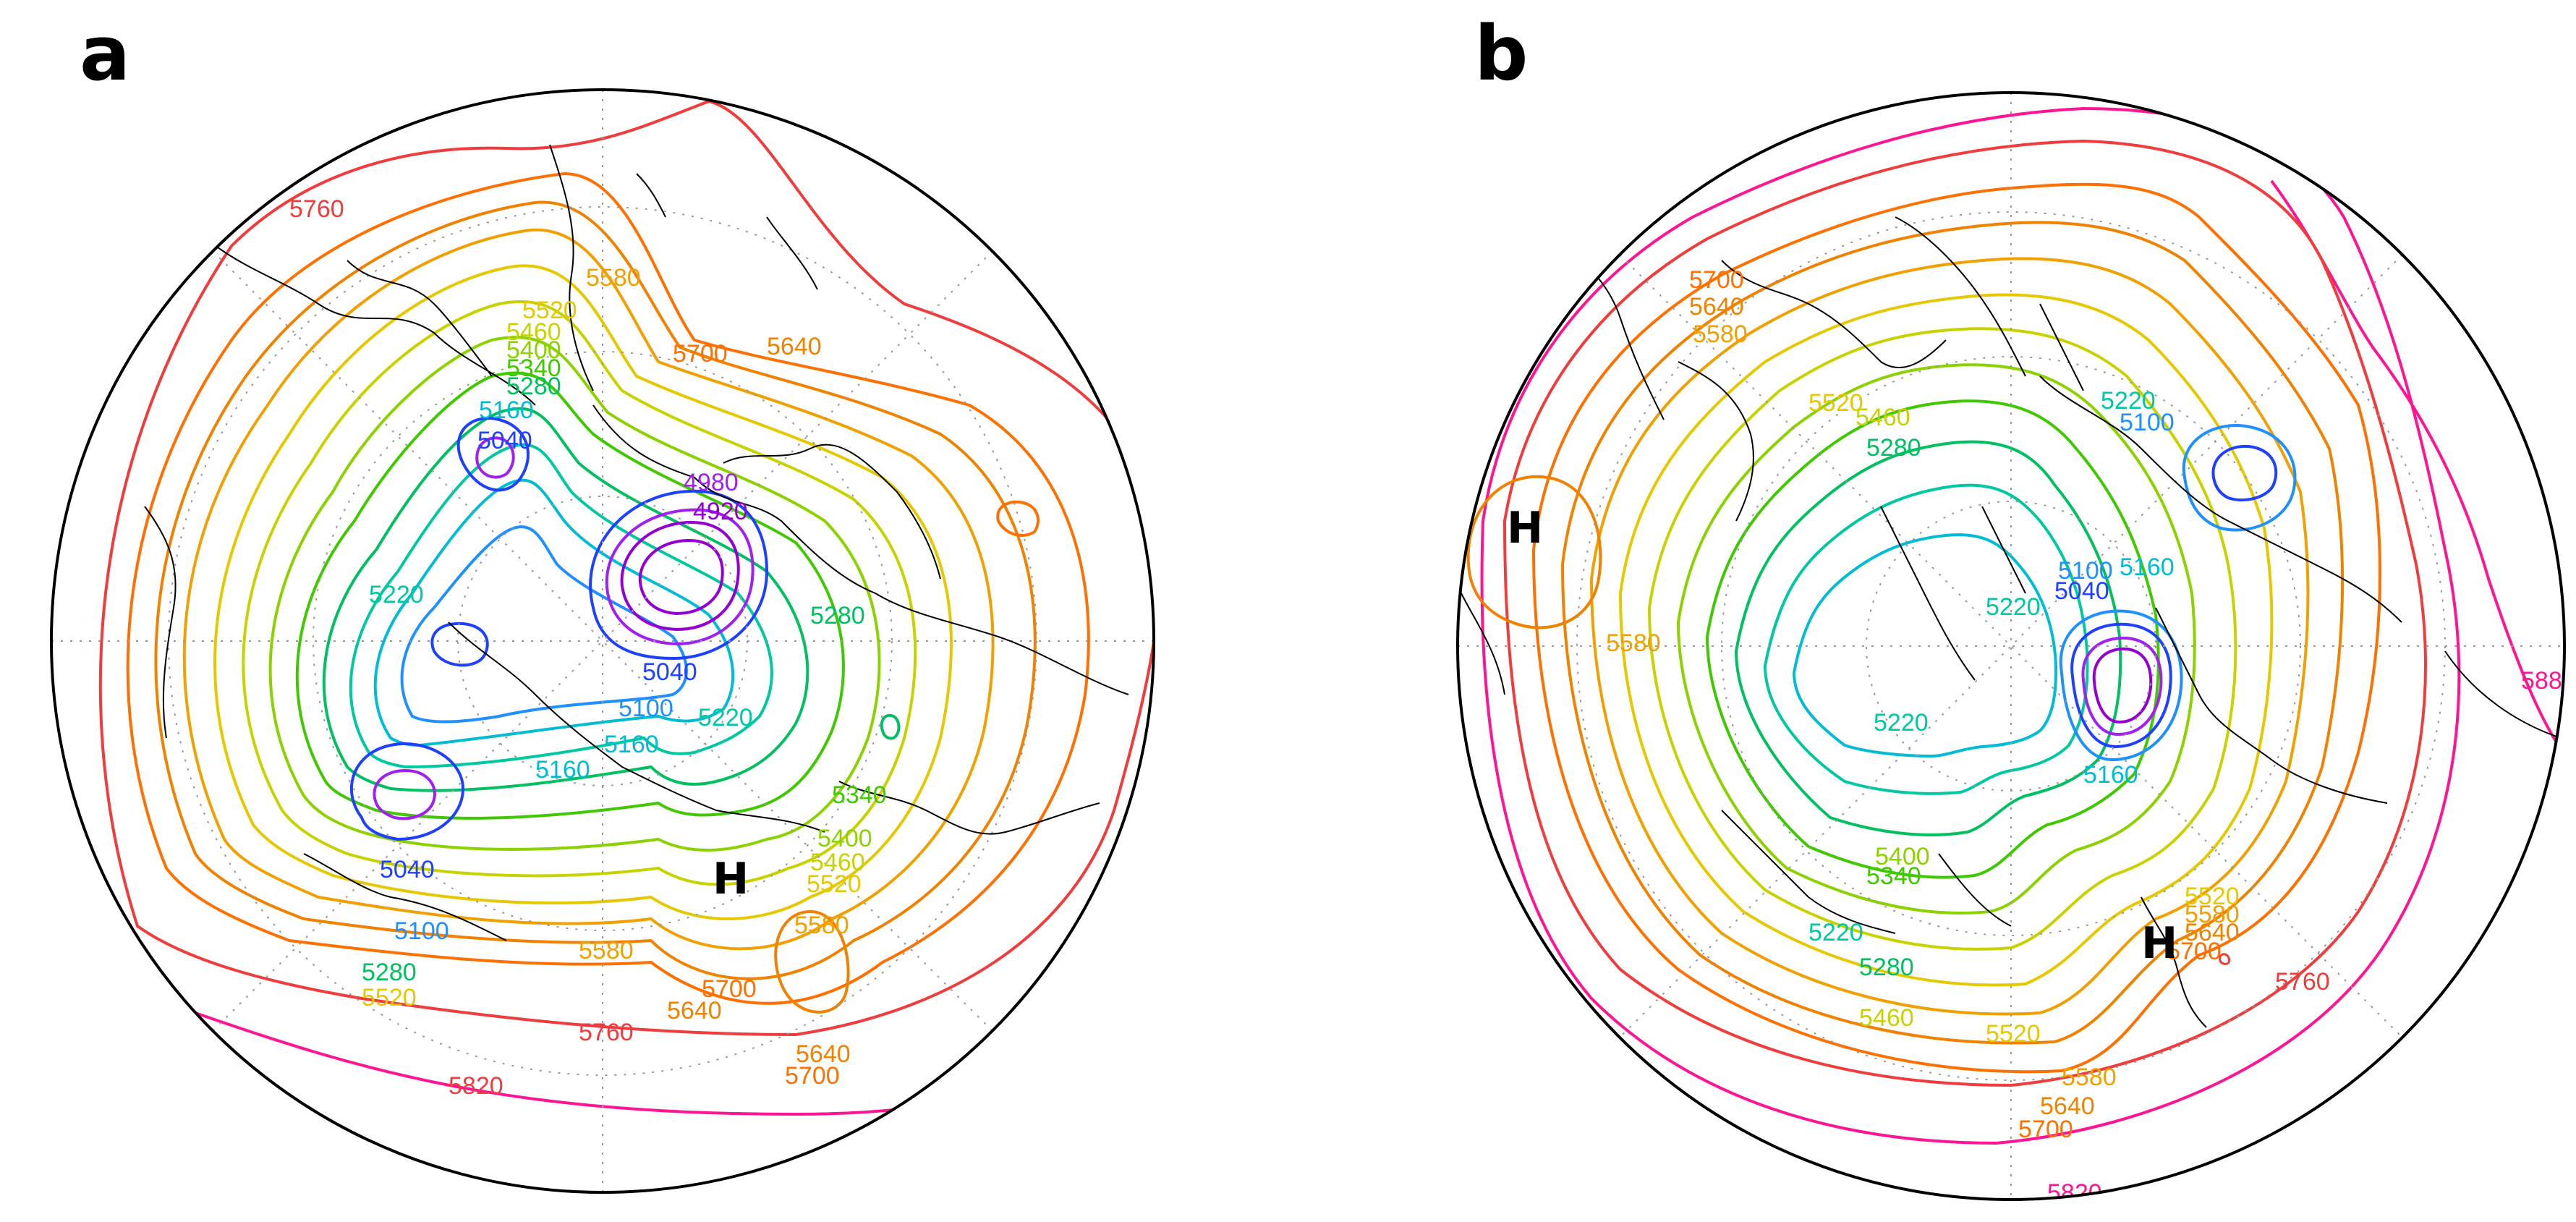  Describe the element at coordinates (812, 962) in the screenshot. I see `contour-5700-b` at that location.